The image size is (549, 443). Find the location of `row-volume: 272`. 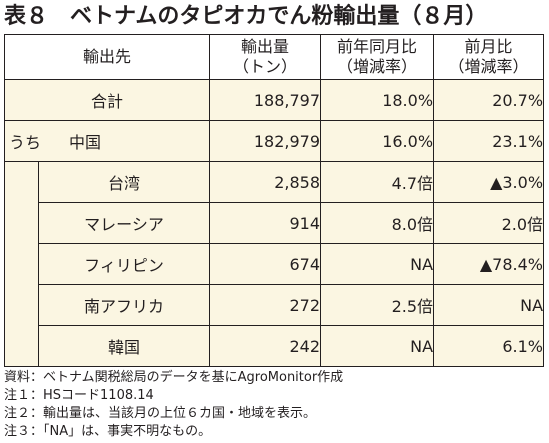

row-volume: 272 is located at coordinates (265, 305).